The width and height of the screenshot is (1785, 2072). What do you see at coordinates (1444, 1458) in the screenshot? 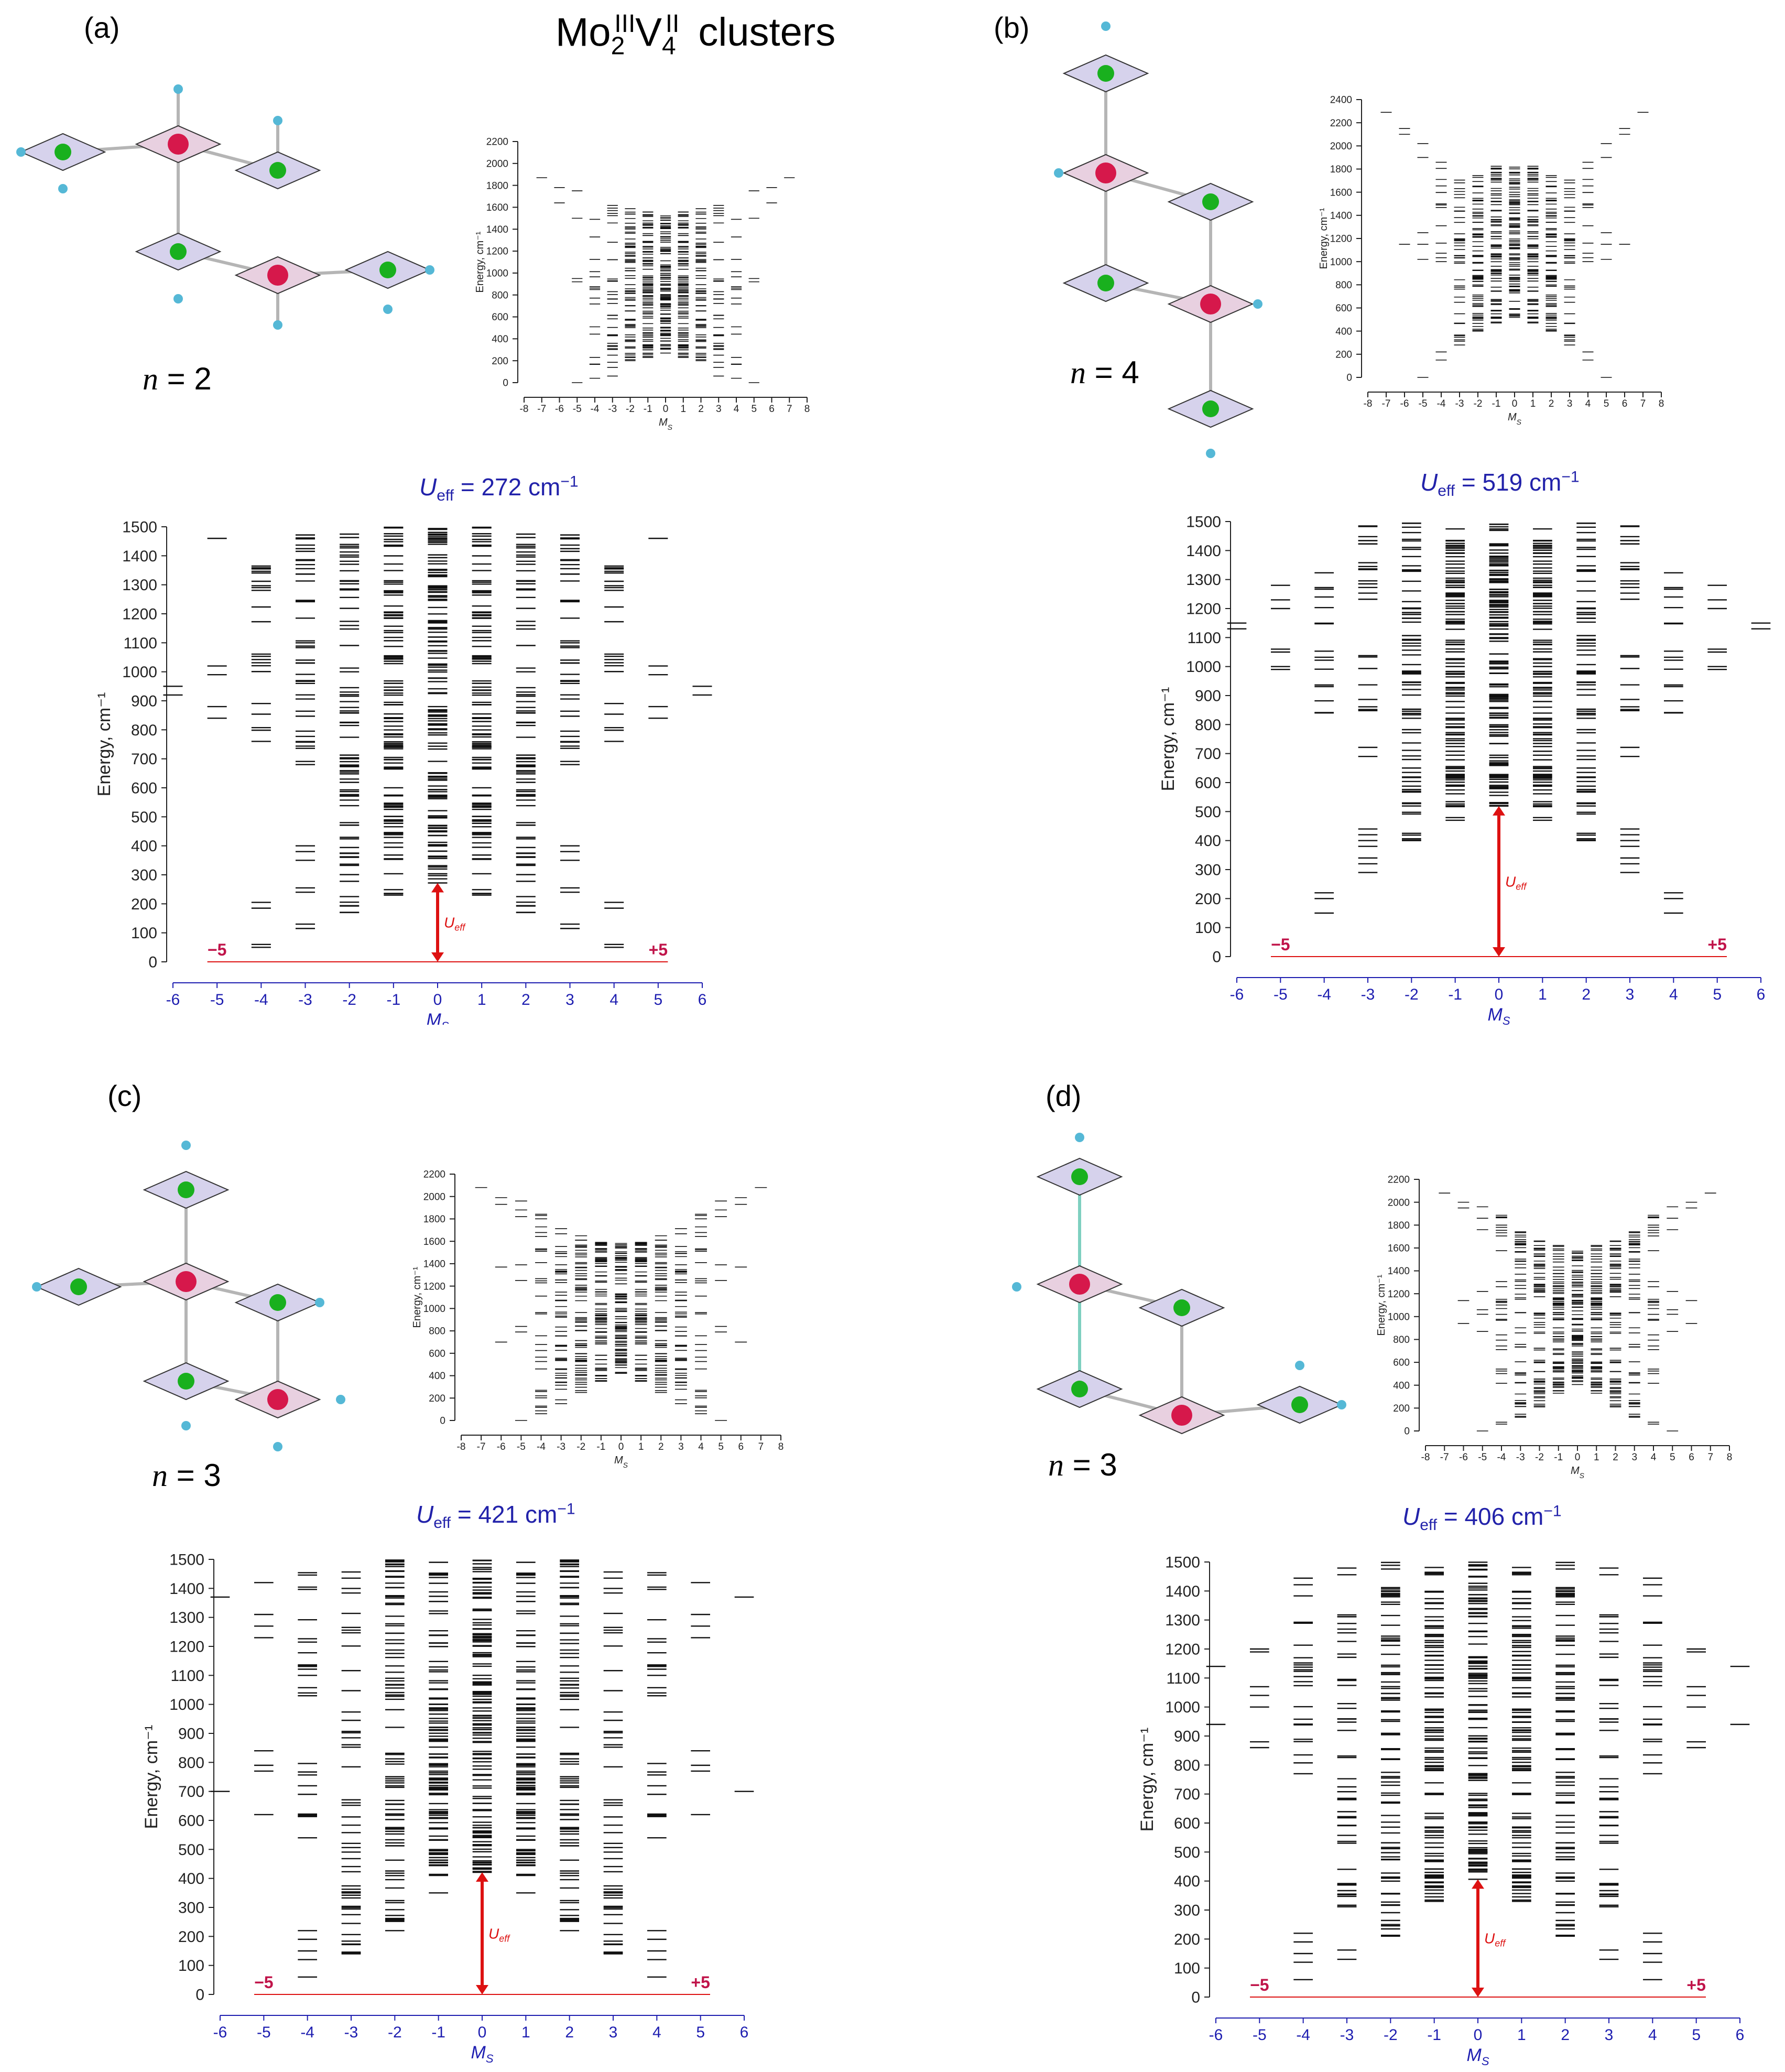
I see `x-tick-label: -7` at bounding box center [1444, 1458].